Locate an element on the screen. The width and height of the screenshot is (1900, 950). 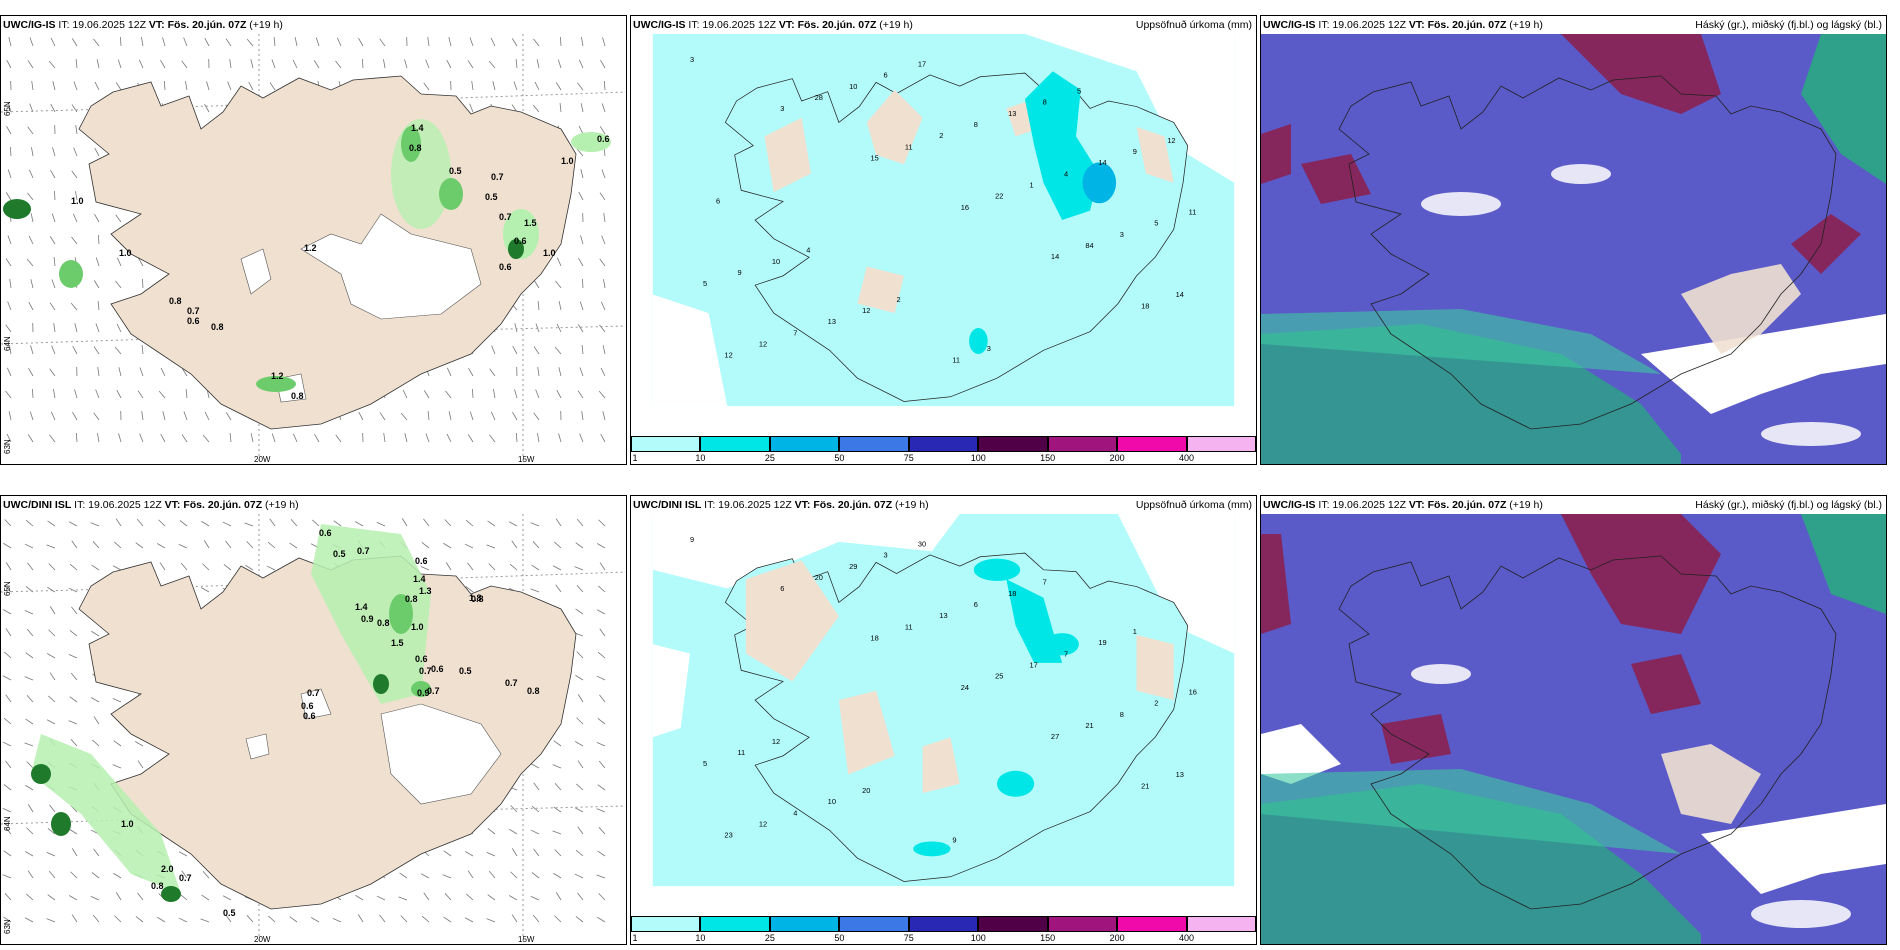
map-value-label: 23 is located at coordinates (728, 835).